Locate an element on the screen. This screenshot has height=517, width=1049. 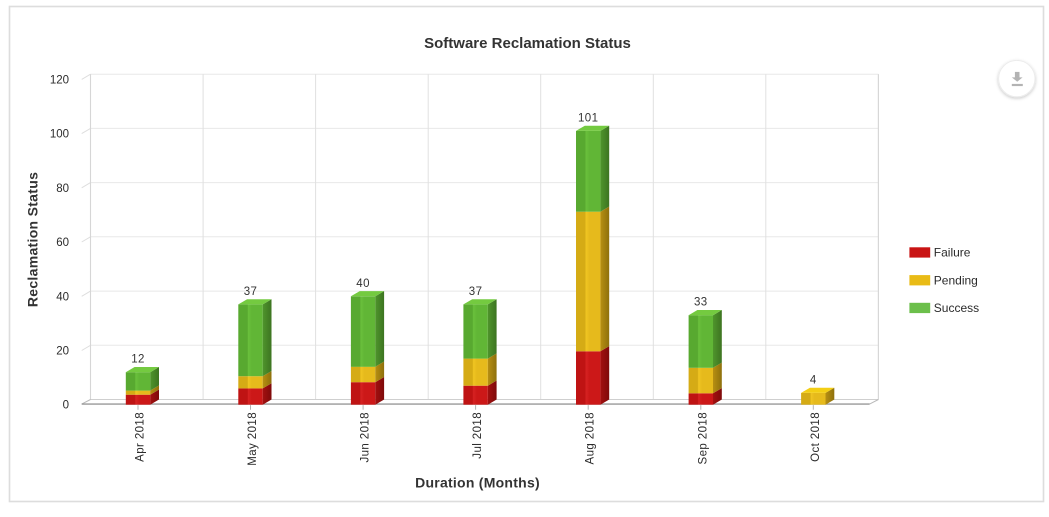
svg-text: 120 is located at coordinates (59, 80).